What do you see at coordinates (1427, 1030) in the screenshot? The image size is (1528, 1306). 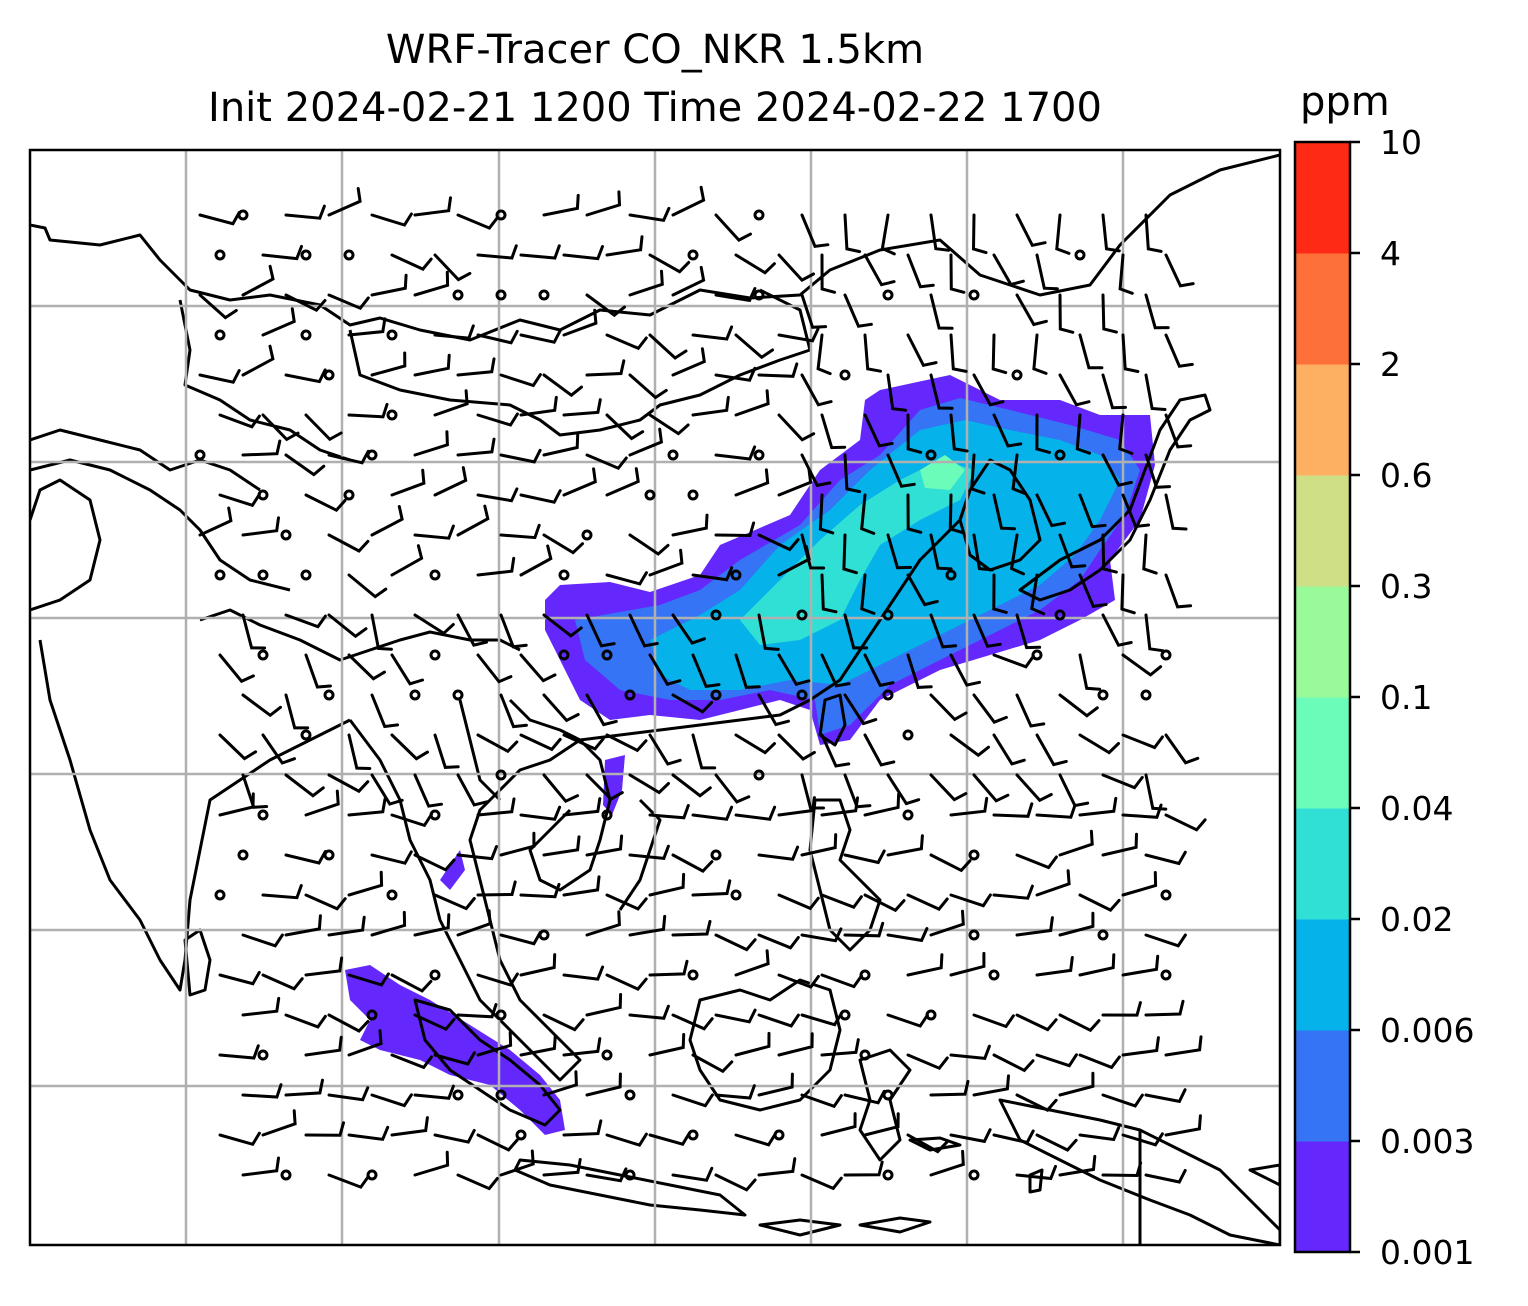 I see `colorbar-tick-label: 0.006` at bounding box center [1427, 1030].